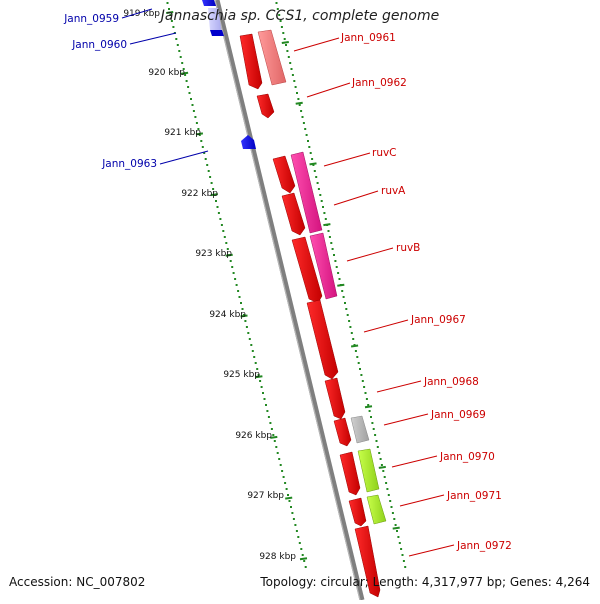 This screenshot has width=600, height=604. Describe the element at coordinates (393, 191) in the screenshot. I see `gene-label-ruva: ruvA` at that location.